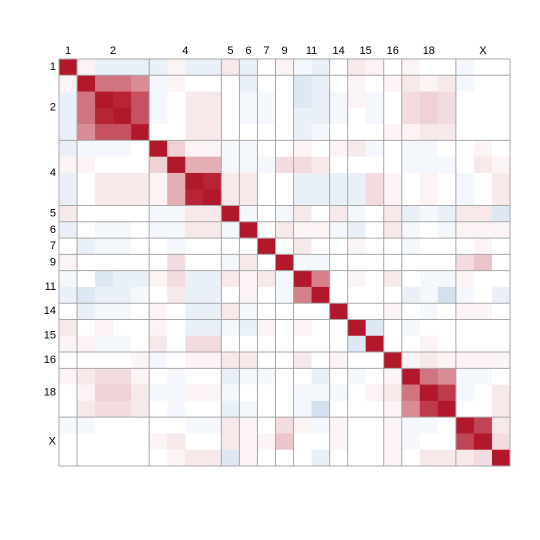 This screenshot has height=540, width=540. I want to click on row-label: 5, so click(53, 214).